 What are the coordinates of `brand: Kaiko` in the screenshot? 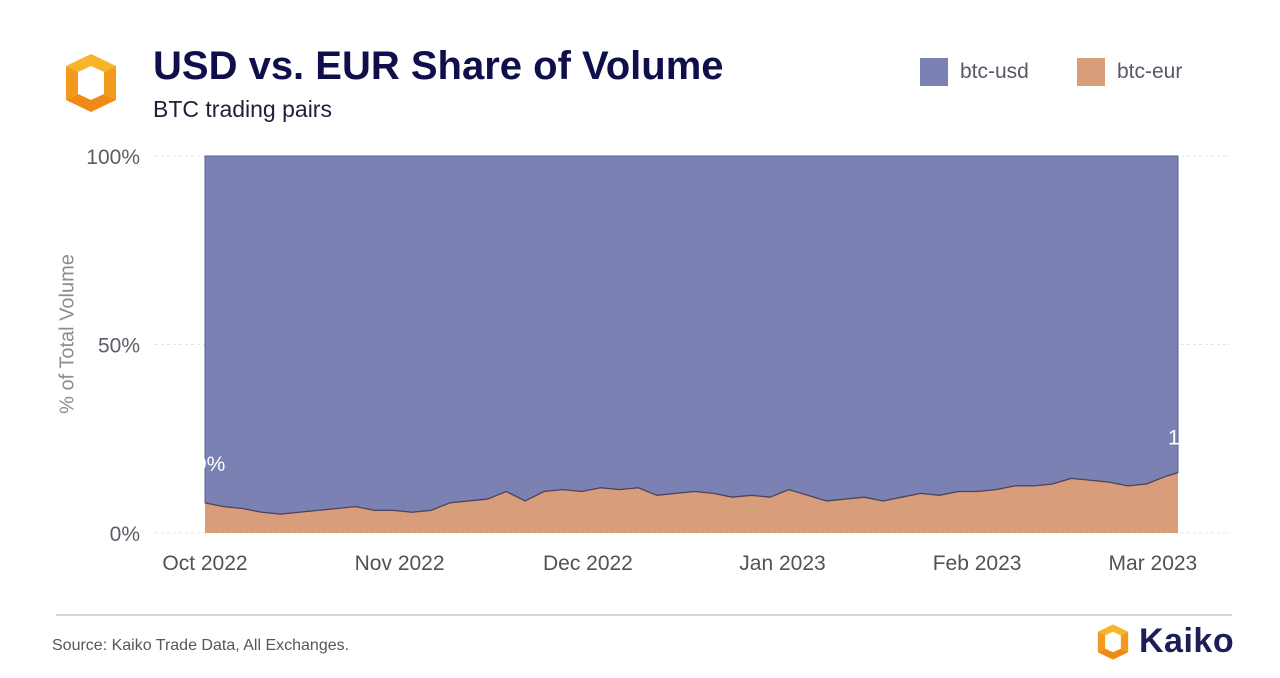 It's located at (1163, 641).